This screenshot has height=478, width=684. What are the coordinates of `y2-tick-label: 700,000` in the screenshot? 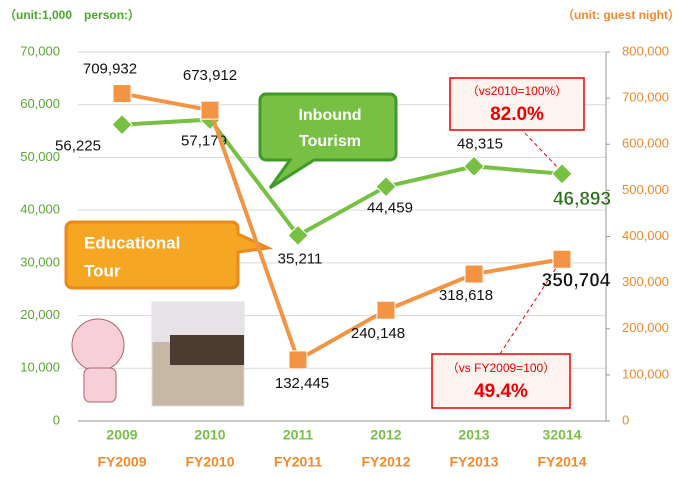 It's located at (645, 97).